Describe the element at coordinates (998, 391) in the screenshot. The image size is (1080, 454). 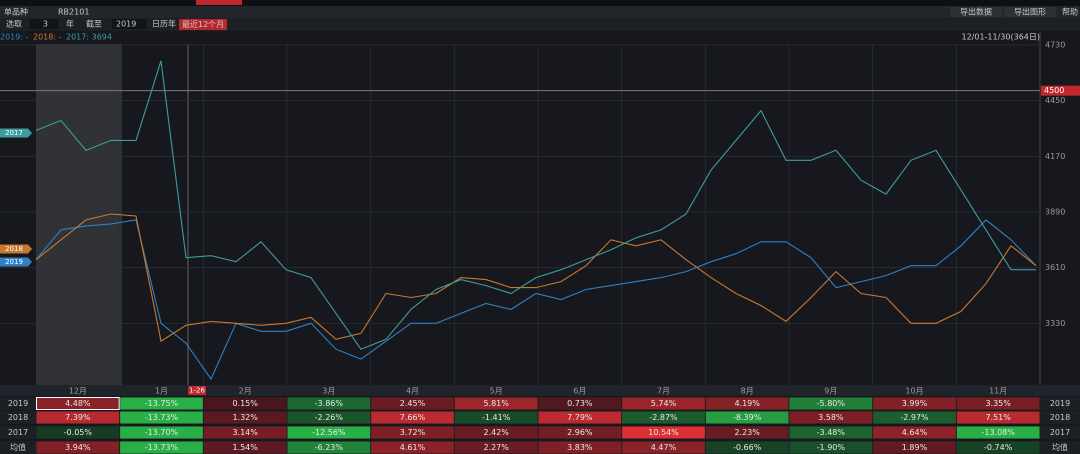
I see `x-tick-label: 11月` at that location.